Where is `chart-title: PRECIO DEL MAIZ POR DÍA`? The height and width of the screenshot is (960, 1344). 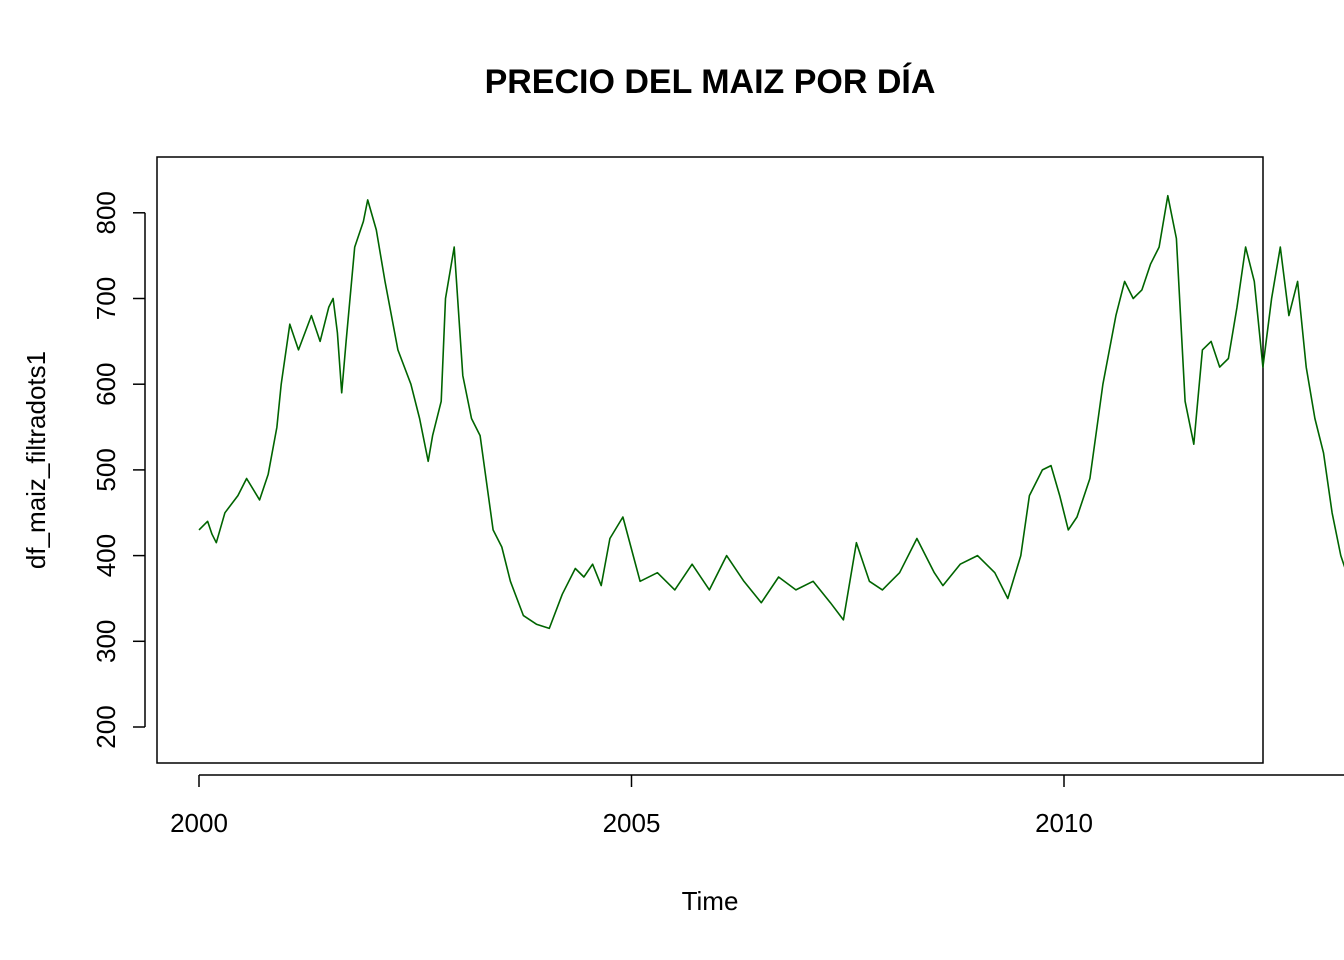
chart-title: PRECIO DEL MAIZ POR DÍA is located at coordinates (710, 82).